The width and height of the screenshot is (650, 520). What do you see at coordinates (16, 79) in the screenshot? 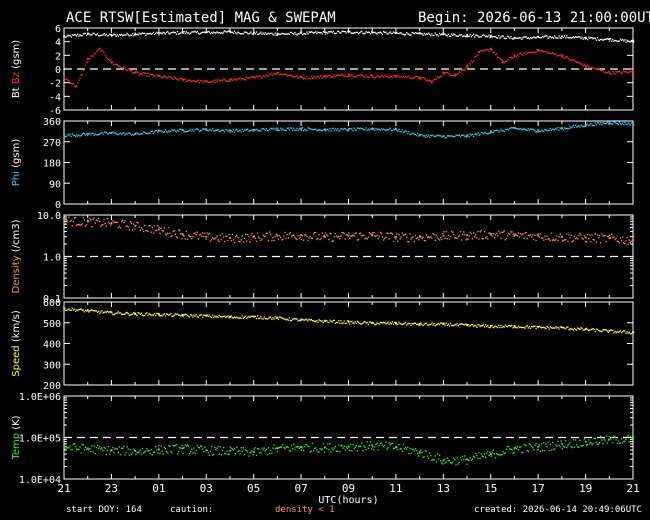
I see `y-axis-label-part: Bz` at bounding box center [16, 79].